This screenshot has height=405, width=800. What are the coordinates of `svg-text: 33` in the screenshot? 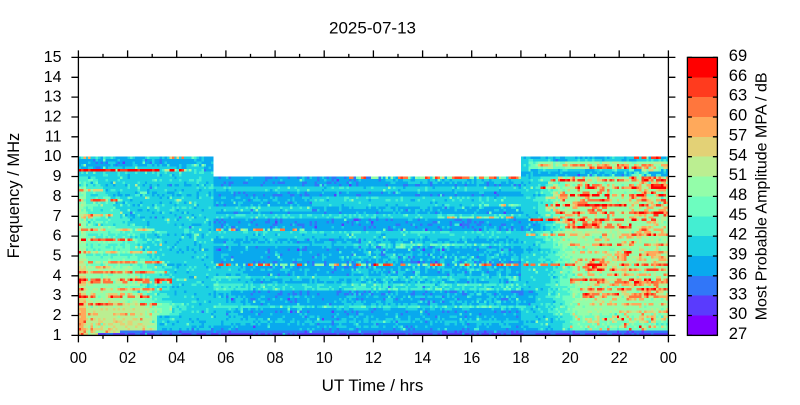 It's located at (738, 294).